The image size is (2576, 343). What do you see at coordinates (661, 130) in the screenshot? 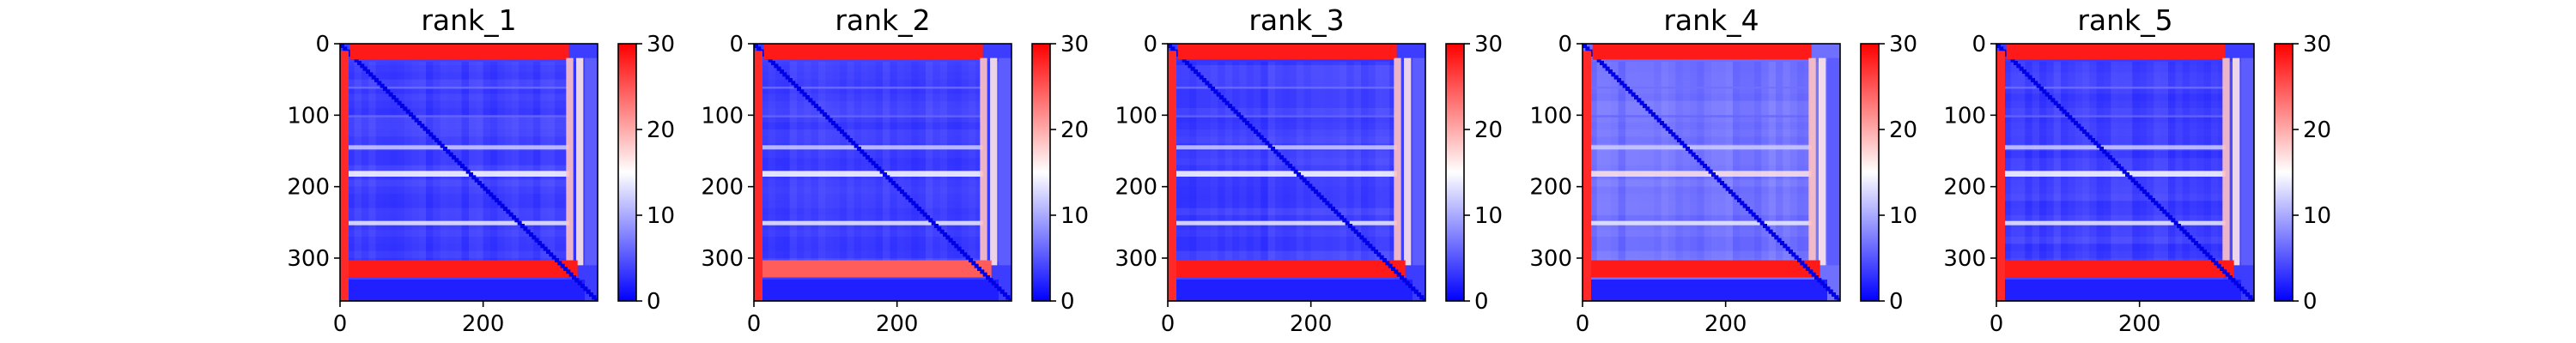
I see `colorbar-tick-label: 20` at bounding box center [661, 130].